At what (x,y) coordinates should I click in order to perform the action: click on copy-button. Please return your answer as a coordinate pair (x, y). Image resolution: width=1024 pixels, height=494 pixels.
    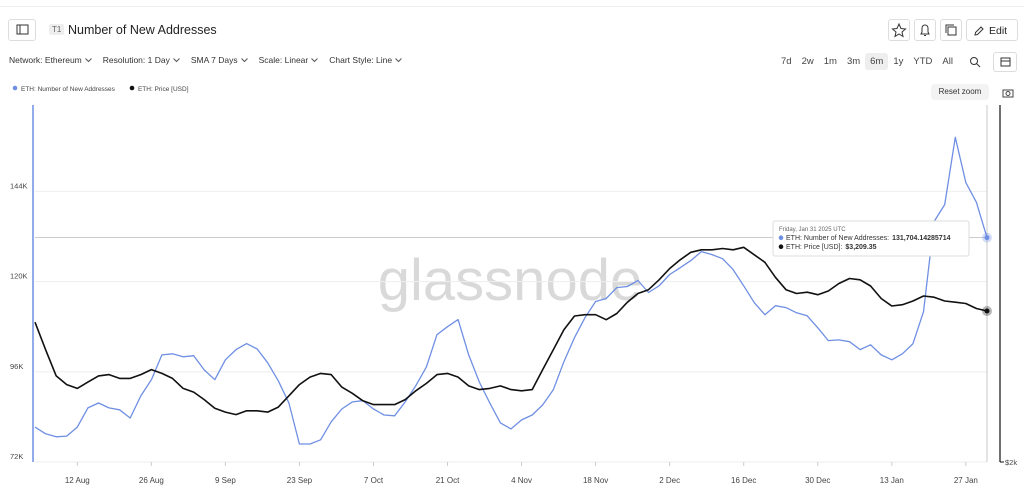
    Looking at the image, I should click on (951, 30).